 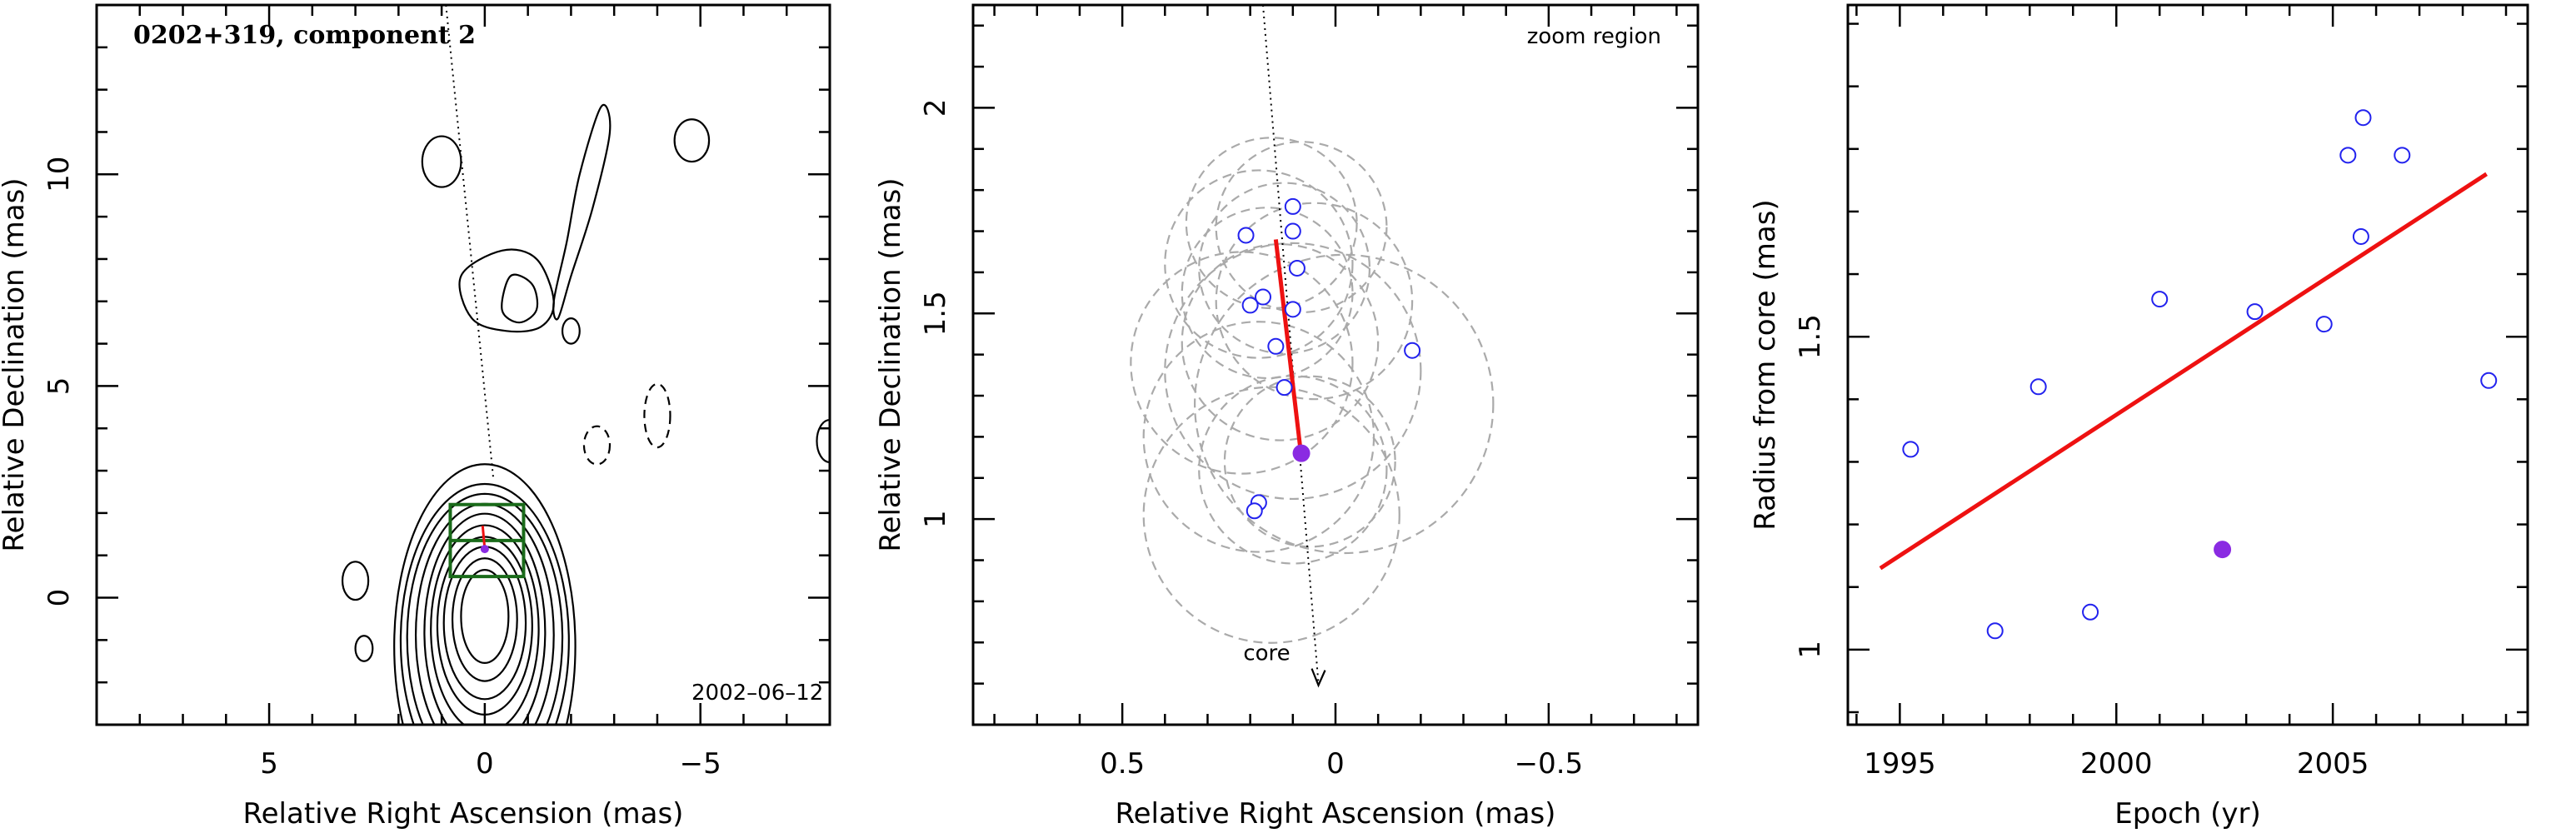 I want to click on panel1-y-axis-label: Relative Declination (mas), so click(x=890, y=364).